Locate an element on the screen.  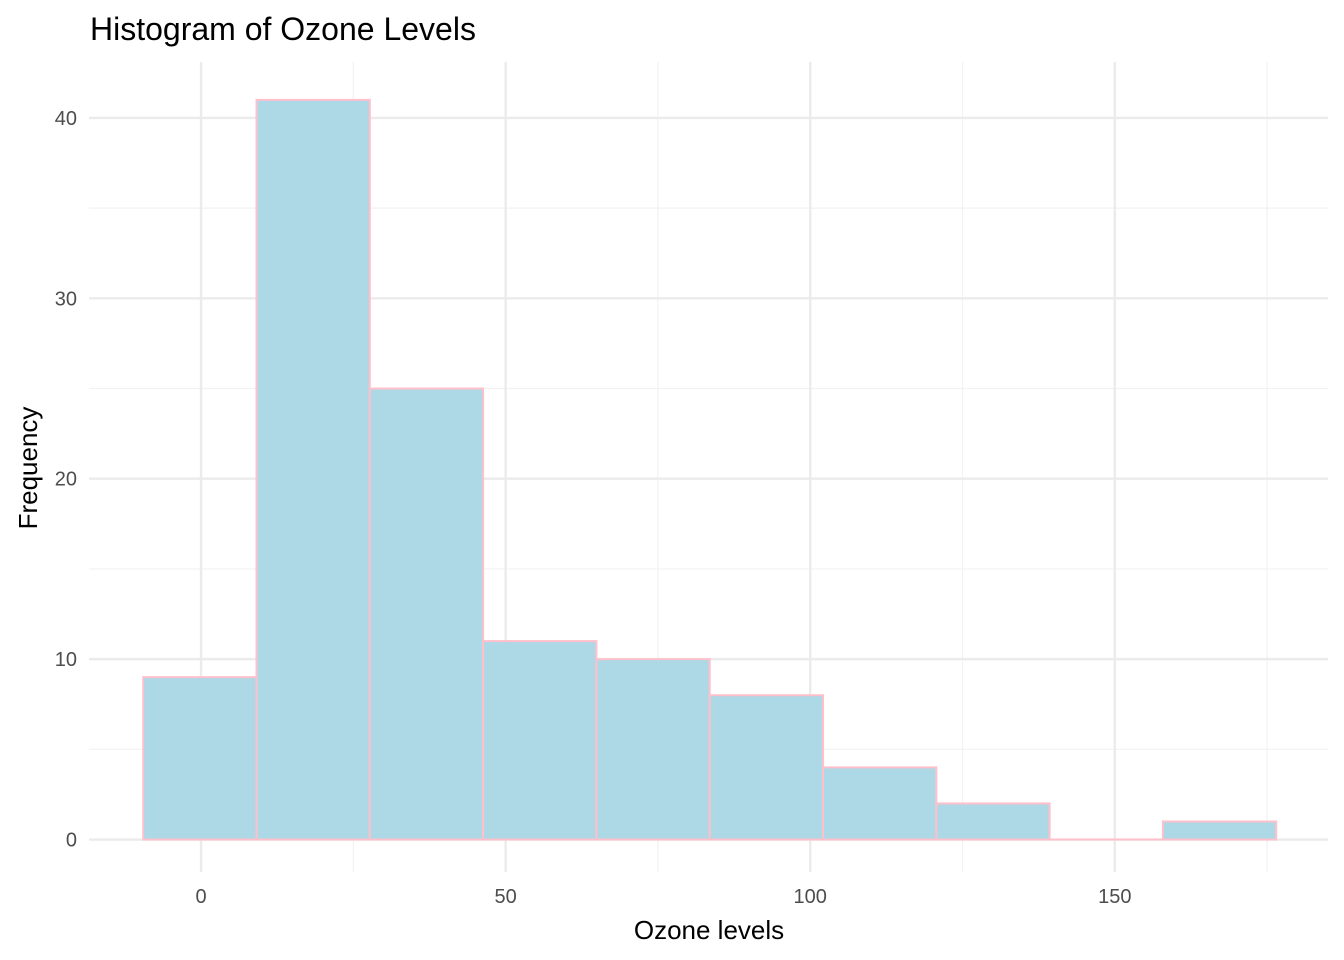
x-tick-label: 100 is located at coordinates (810, 897).